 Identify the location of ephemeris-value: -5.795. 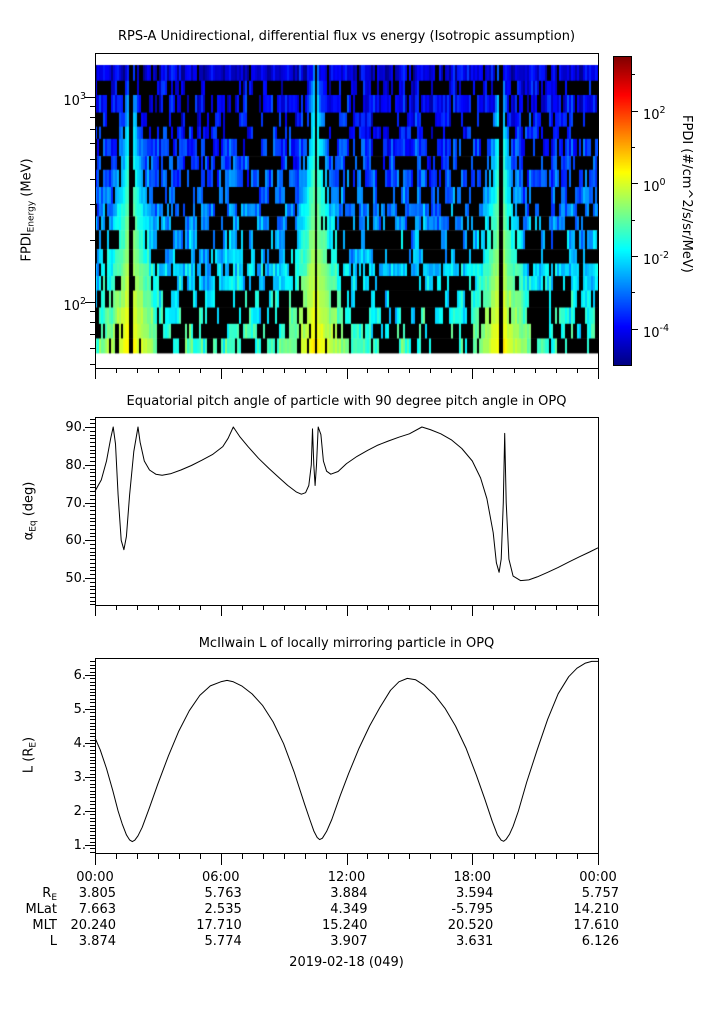
(472, 909).